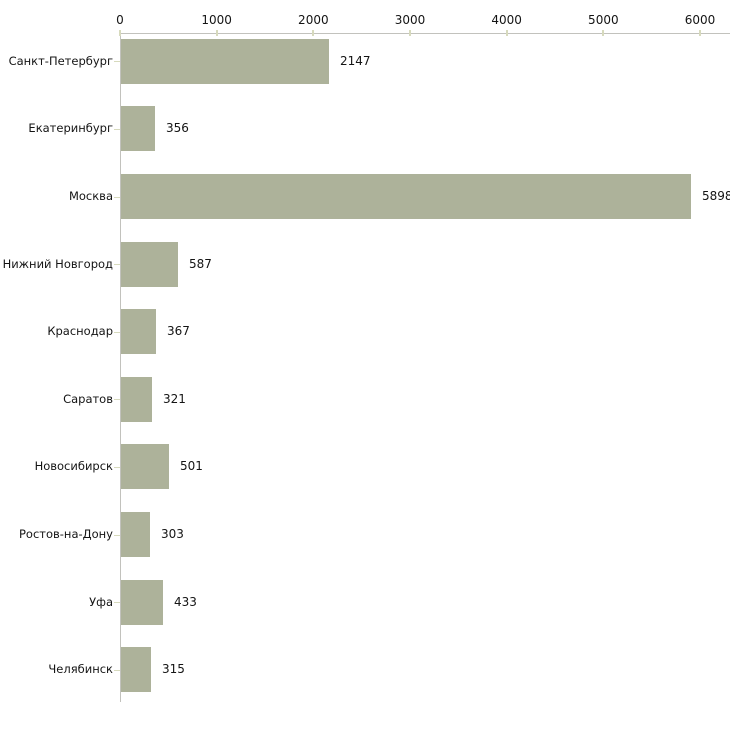 The height and width of the screenshot is (730, 730). What do you see at coordinates (172, 534) in the screenshot?
I see `value-label: 303` at bounding box center [172, 534].